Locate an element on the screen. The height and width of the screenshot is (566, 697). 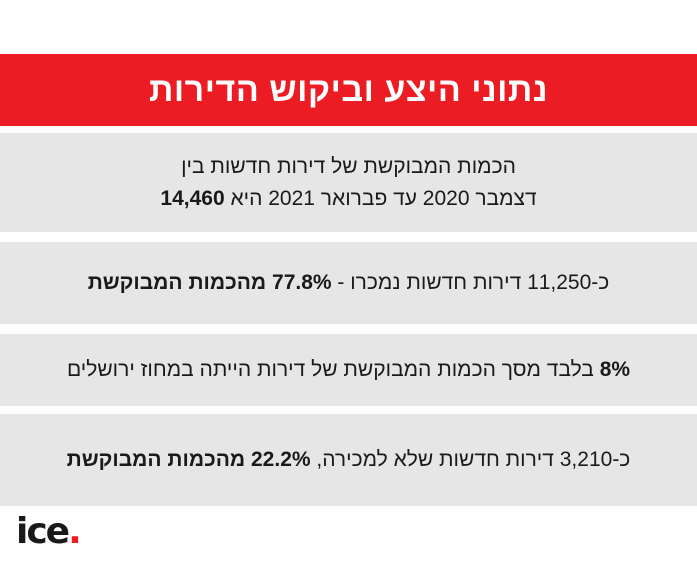
stat-not-for-sale-text: כ-3,210 דירות חדשות שלא למכירה, is located at coordinates (470, 459).